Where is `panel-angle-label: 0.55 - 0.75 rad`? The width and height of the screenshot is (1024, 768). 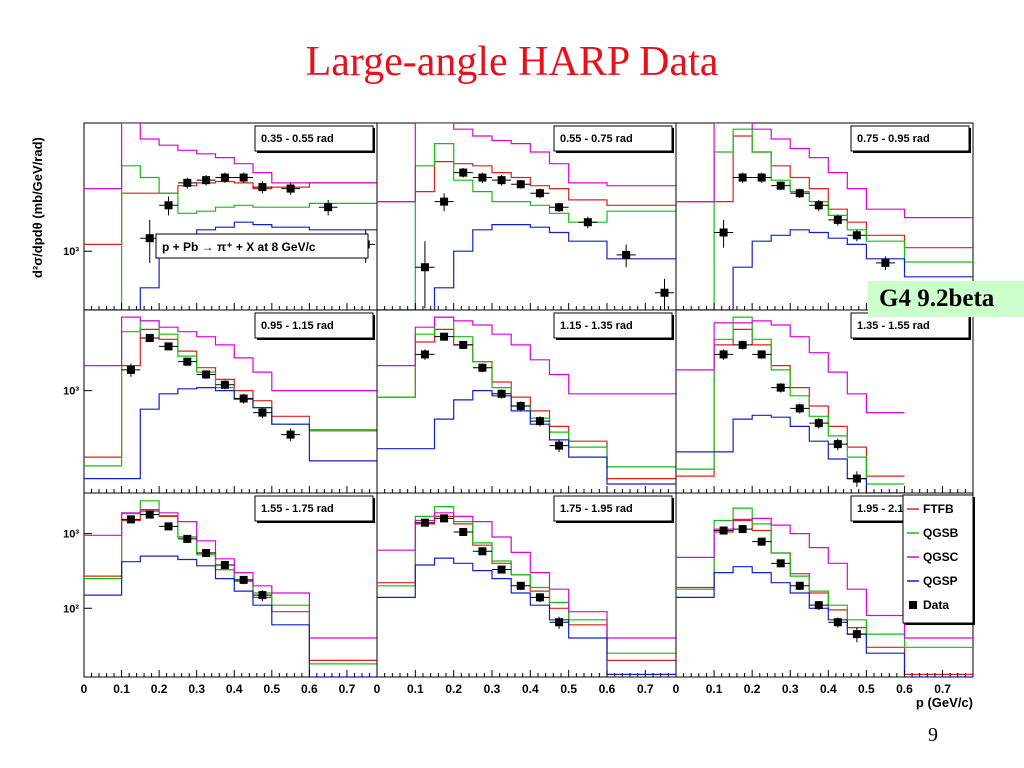
panel-angle-label: 0.55 - 0.75 rad is located at coordinates (596, 139).